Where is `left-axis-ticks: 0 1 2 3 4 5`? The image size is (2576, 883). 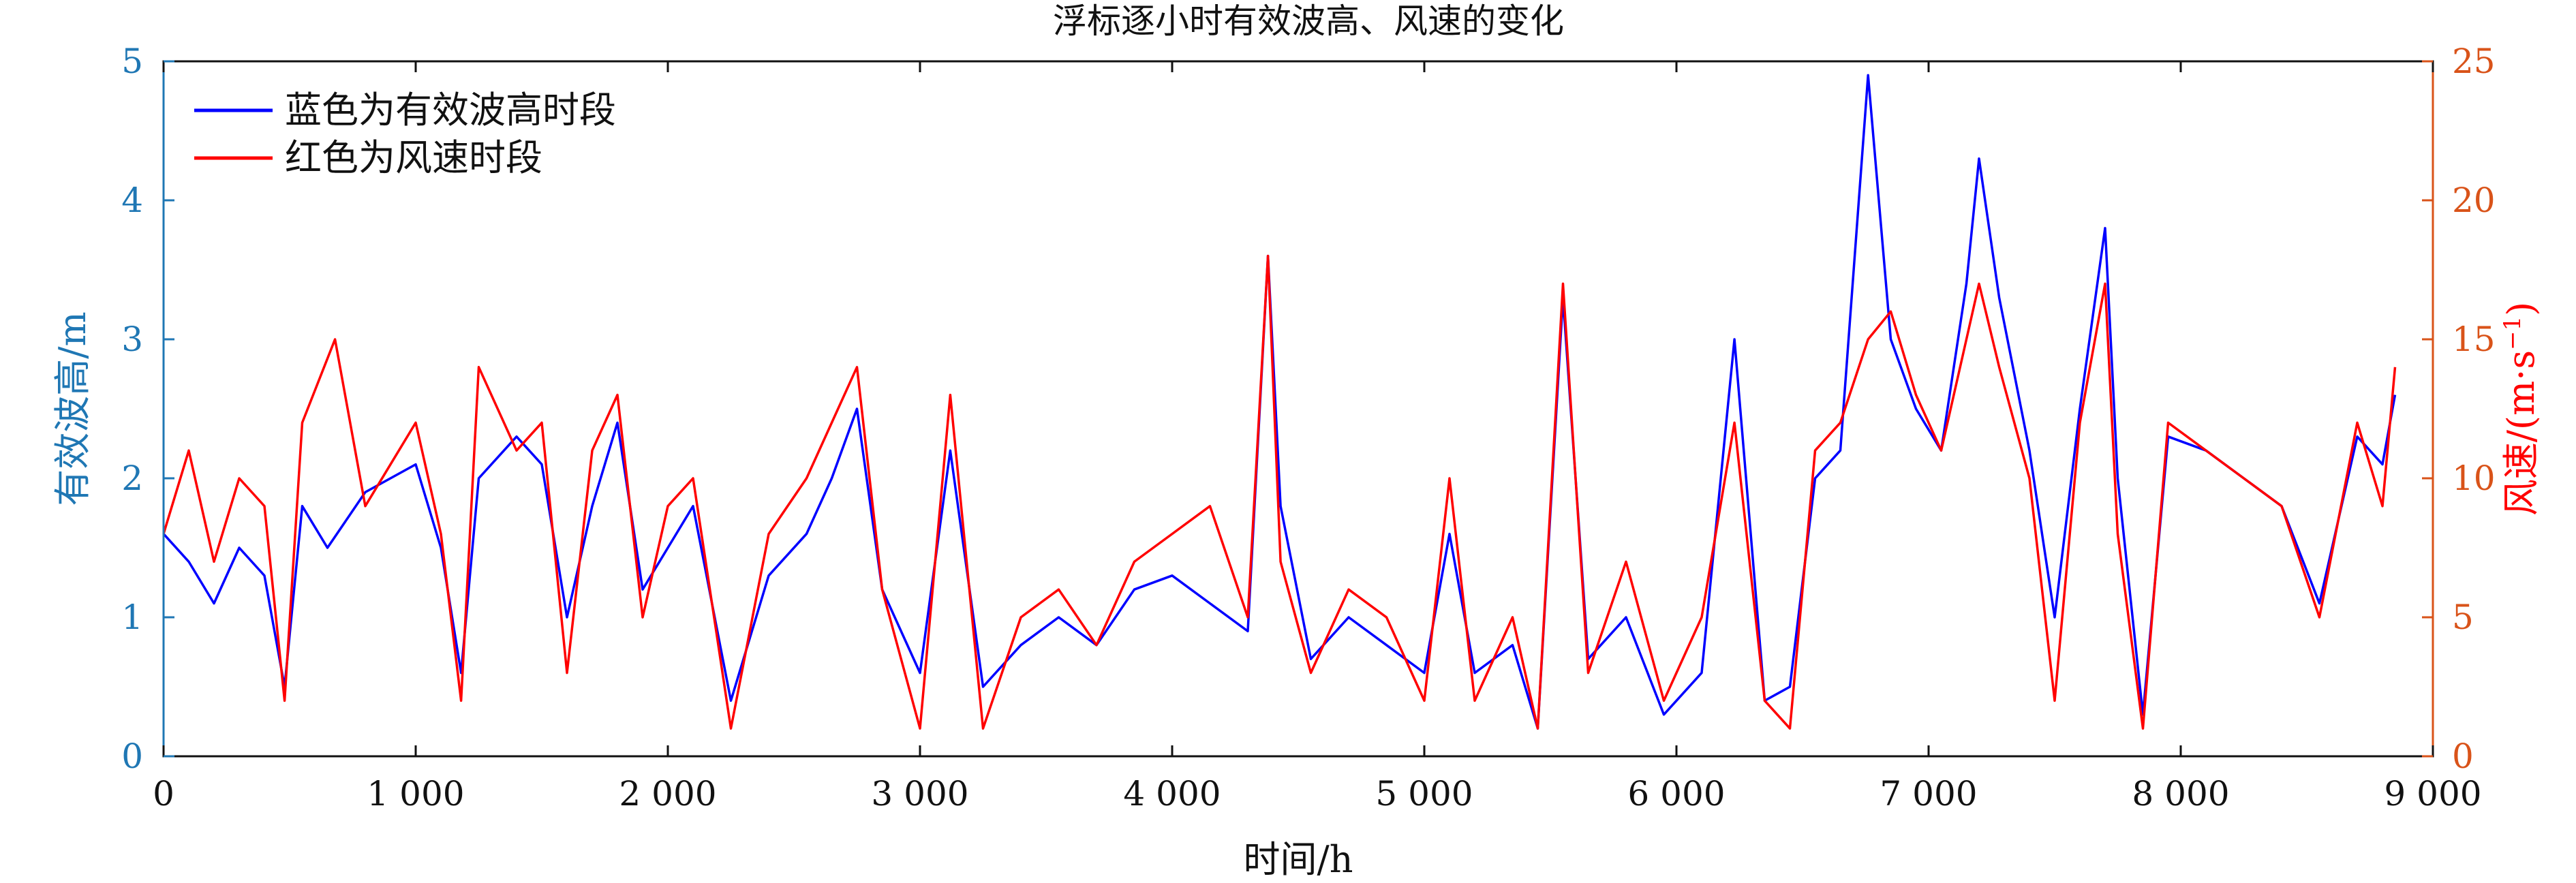
left-axis-ticks: 0 1 2 3 4 5 is located at coordinates (147, 409).